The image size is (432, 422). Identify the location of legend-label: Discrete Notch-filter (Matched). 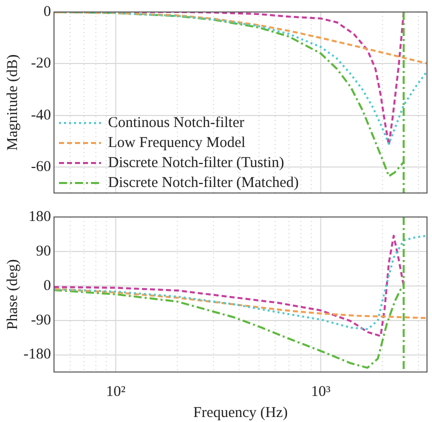
(203, 183).